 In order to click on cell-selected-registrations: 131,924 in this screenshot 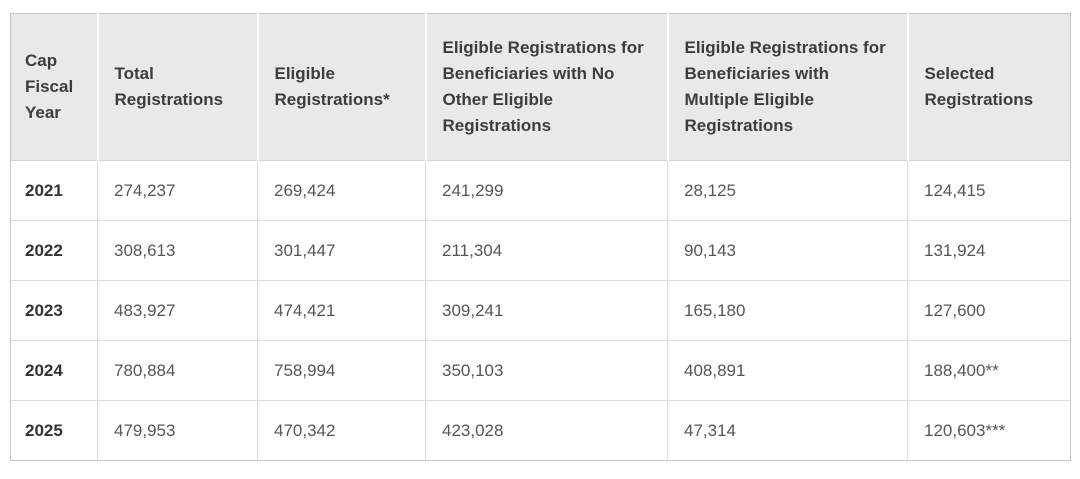, I will do `click(989, 250)`.